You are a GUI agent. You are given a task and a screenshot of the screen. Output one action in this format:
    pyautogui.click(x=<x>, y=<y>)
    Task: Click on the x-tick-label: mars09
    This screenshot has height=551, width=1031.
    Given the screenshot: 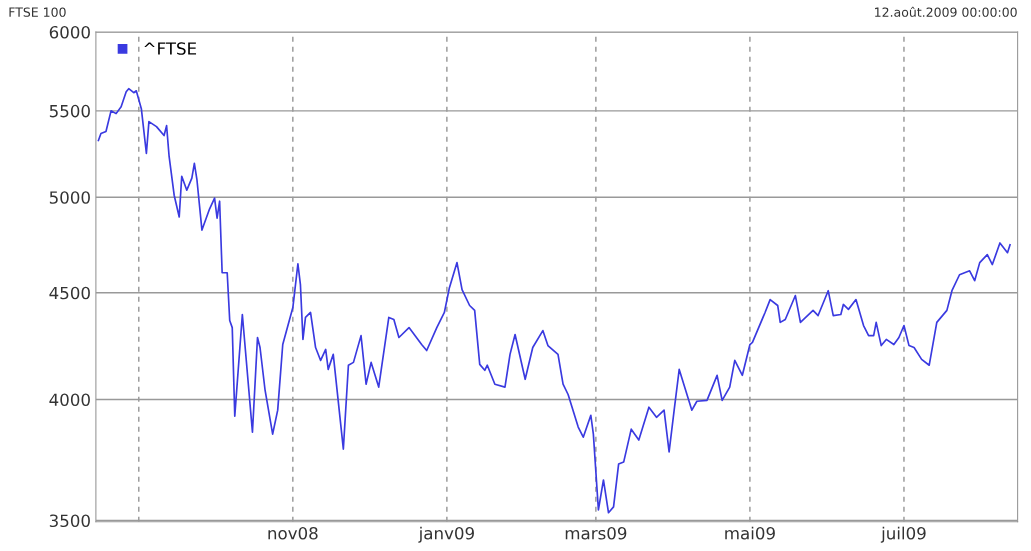 What is the action you would take?
    pyautogui.click(x=596, y=533)
    